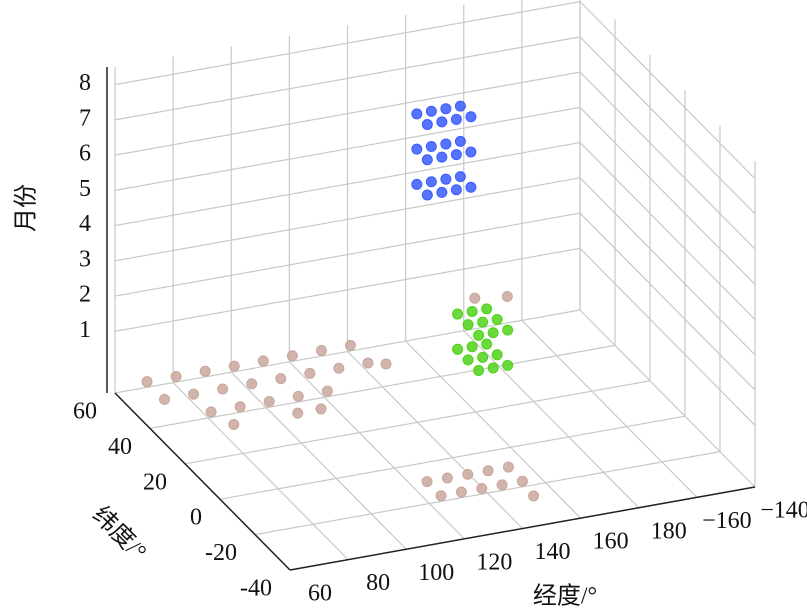 This screenshot has width=807, height=616. What do you see at coordinates (565, 596) in the screenshot?
I see `x-axis-label: 经度/°` at bounding box center [565, 596].